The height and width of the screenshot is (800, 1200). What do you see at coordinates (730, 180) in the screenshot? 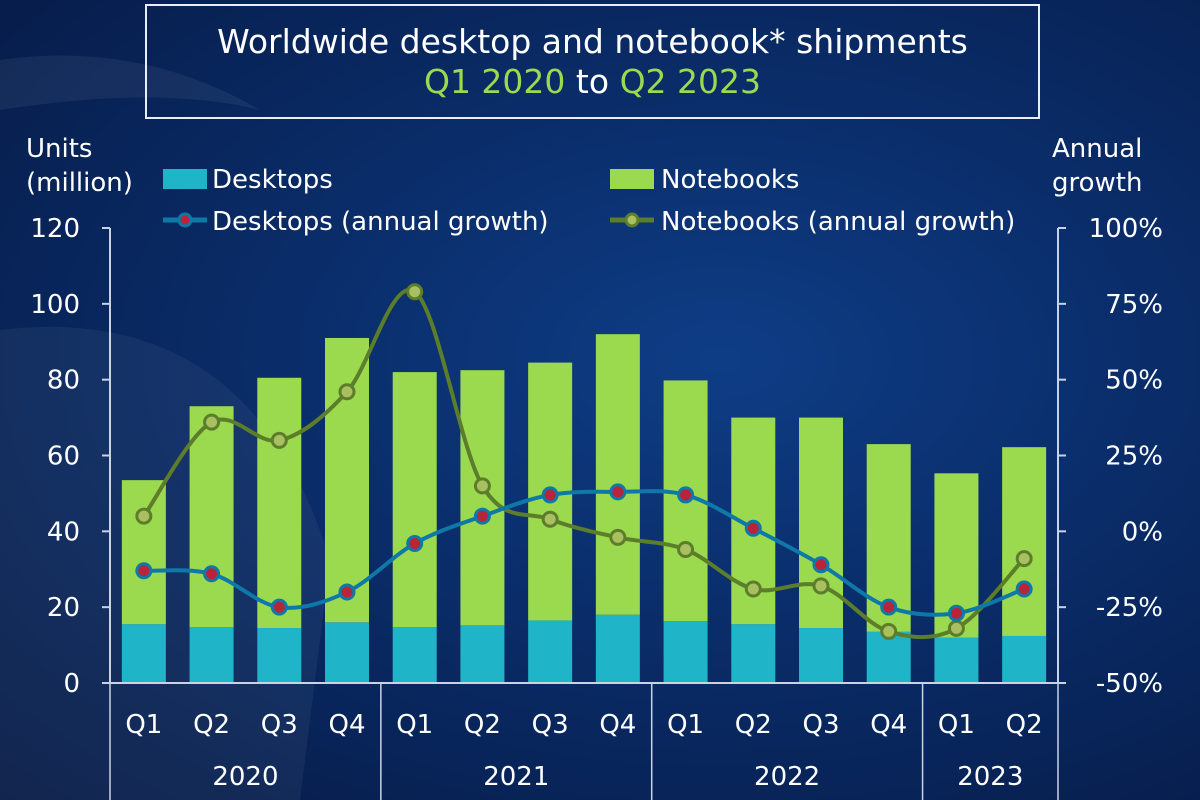
I see `legend-label-notebooks: Notebooks` at bounding box center [730, 180].